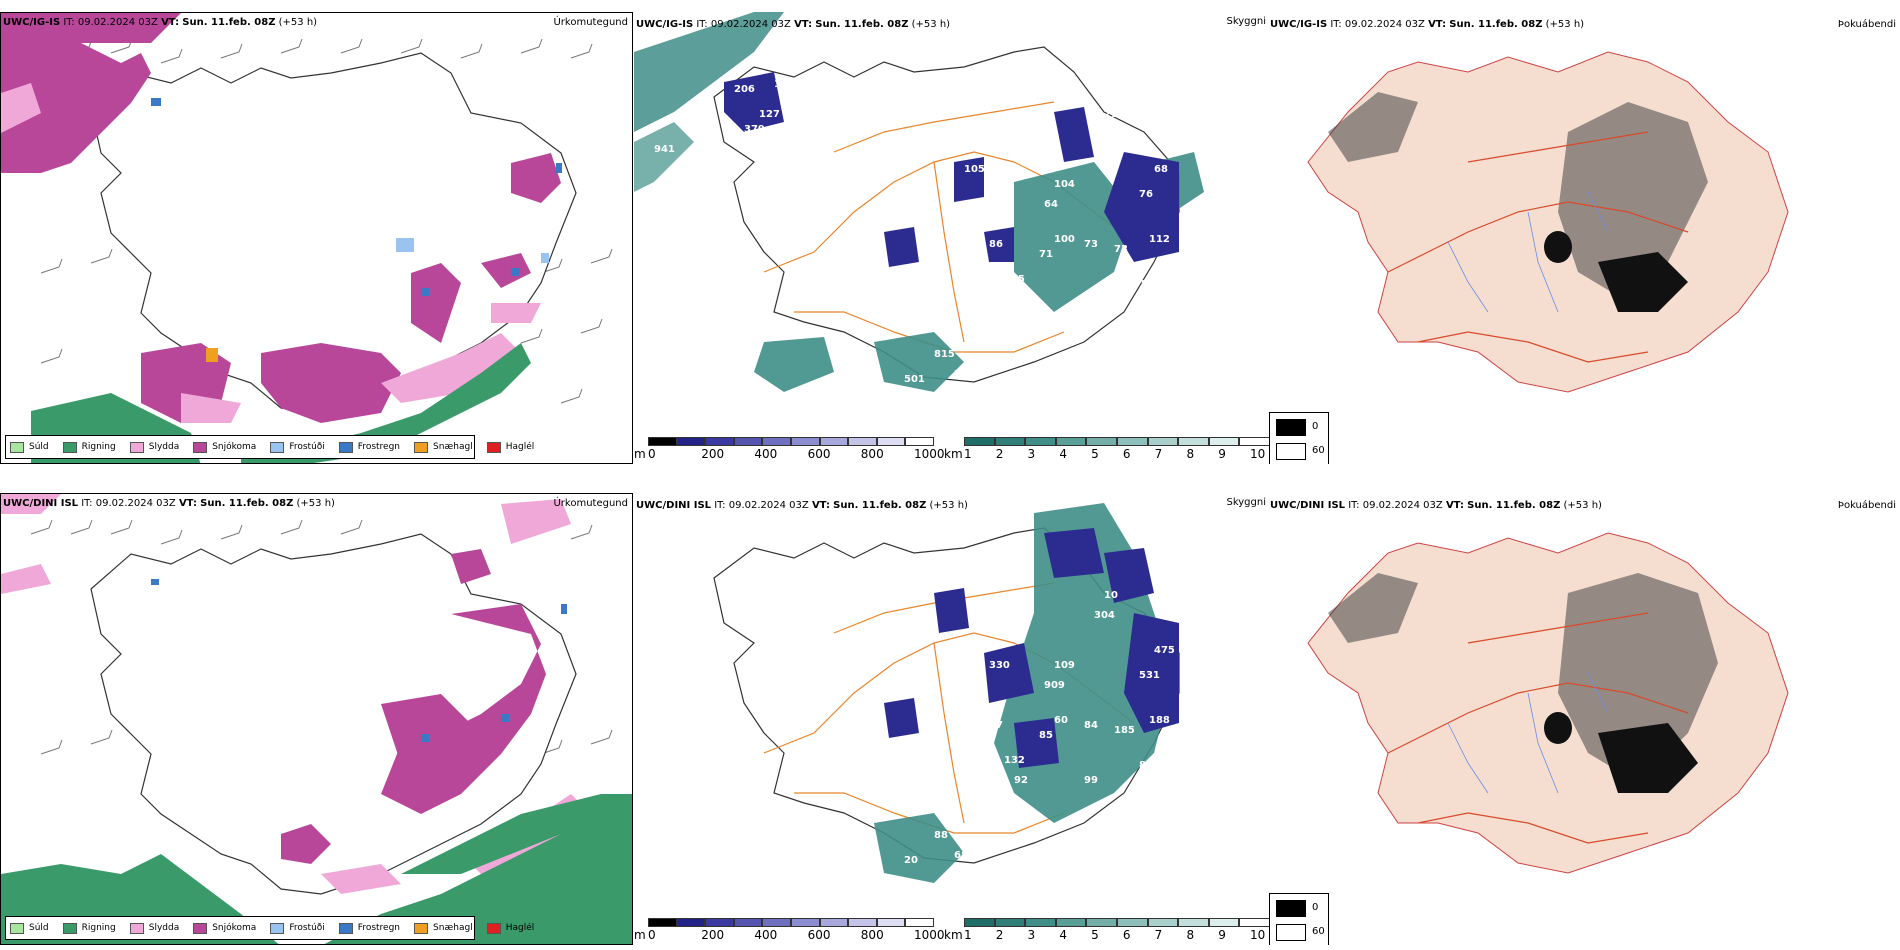 This screenshot has height=950, width=1900. Describe the element at coordinates (964, 374) in the screenshot. I see `visibility-value-label: 205` at that location.